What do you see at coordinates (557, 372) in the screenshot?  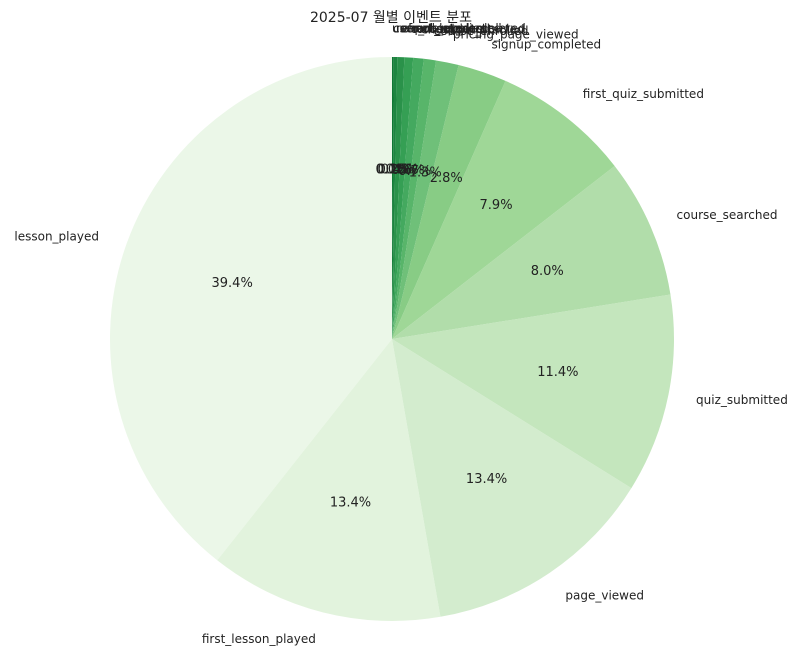 I see `slice-pct-quiz-submitted: 11.4%` at bounding box center [557, 372].